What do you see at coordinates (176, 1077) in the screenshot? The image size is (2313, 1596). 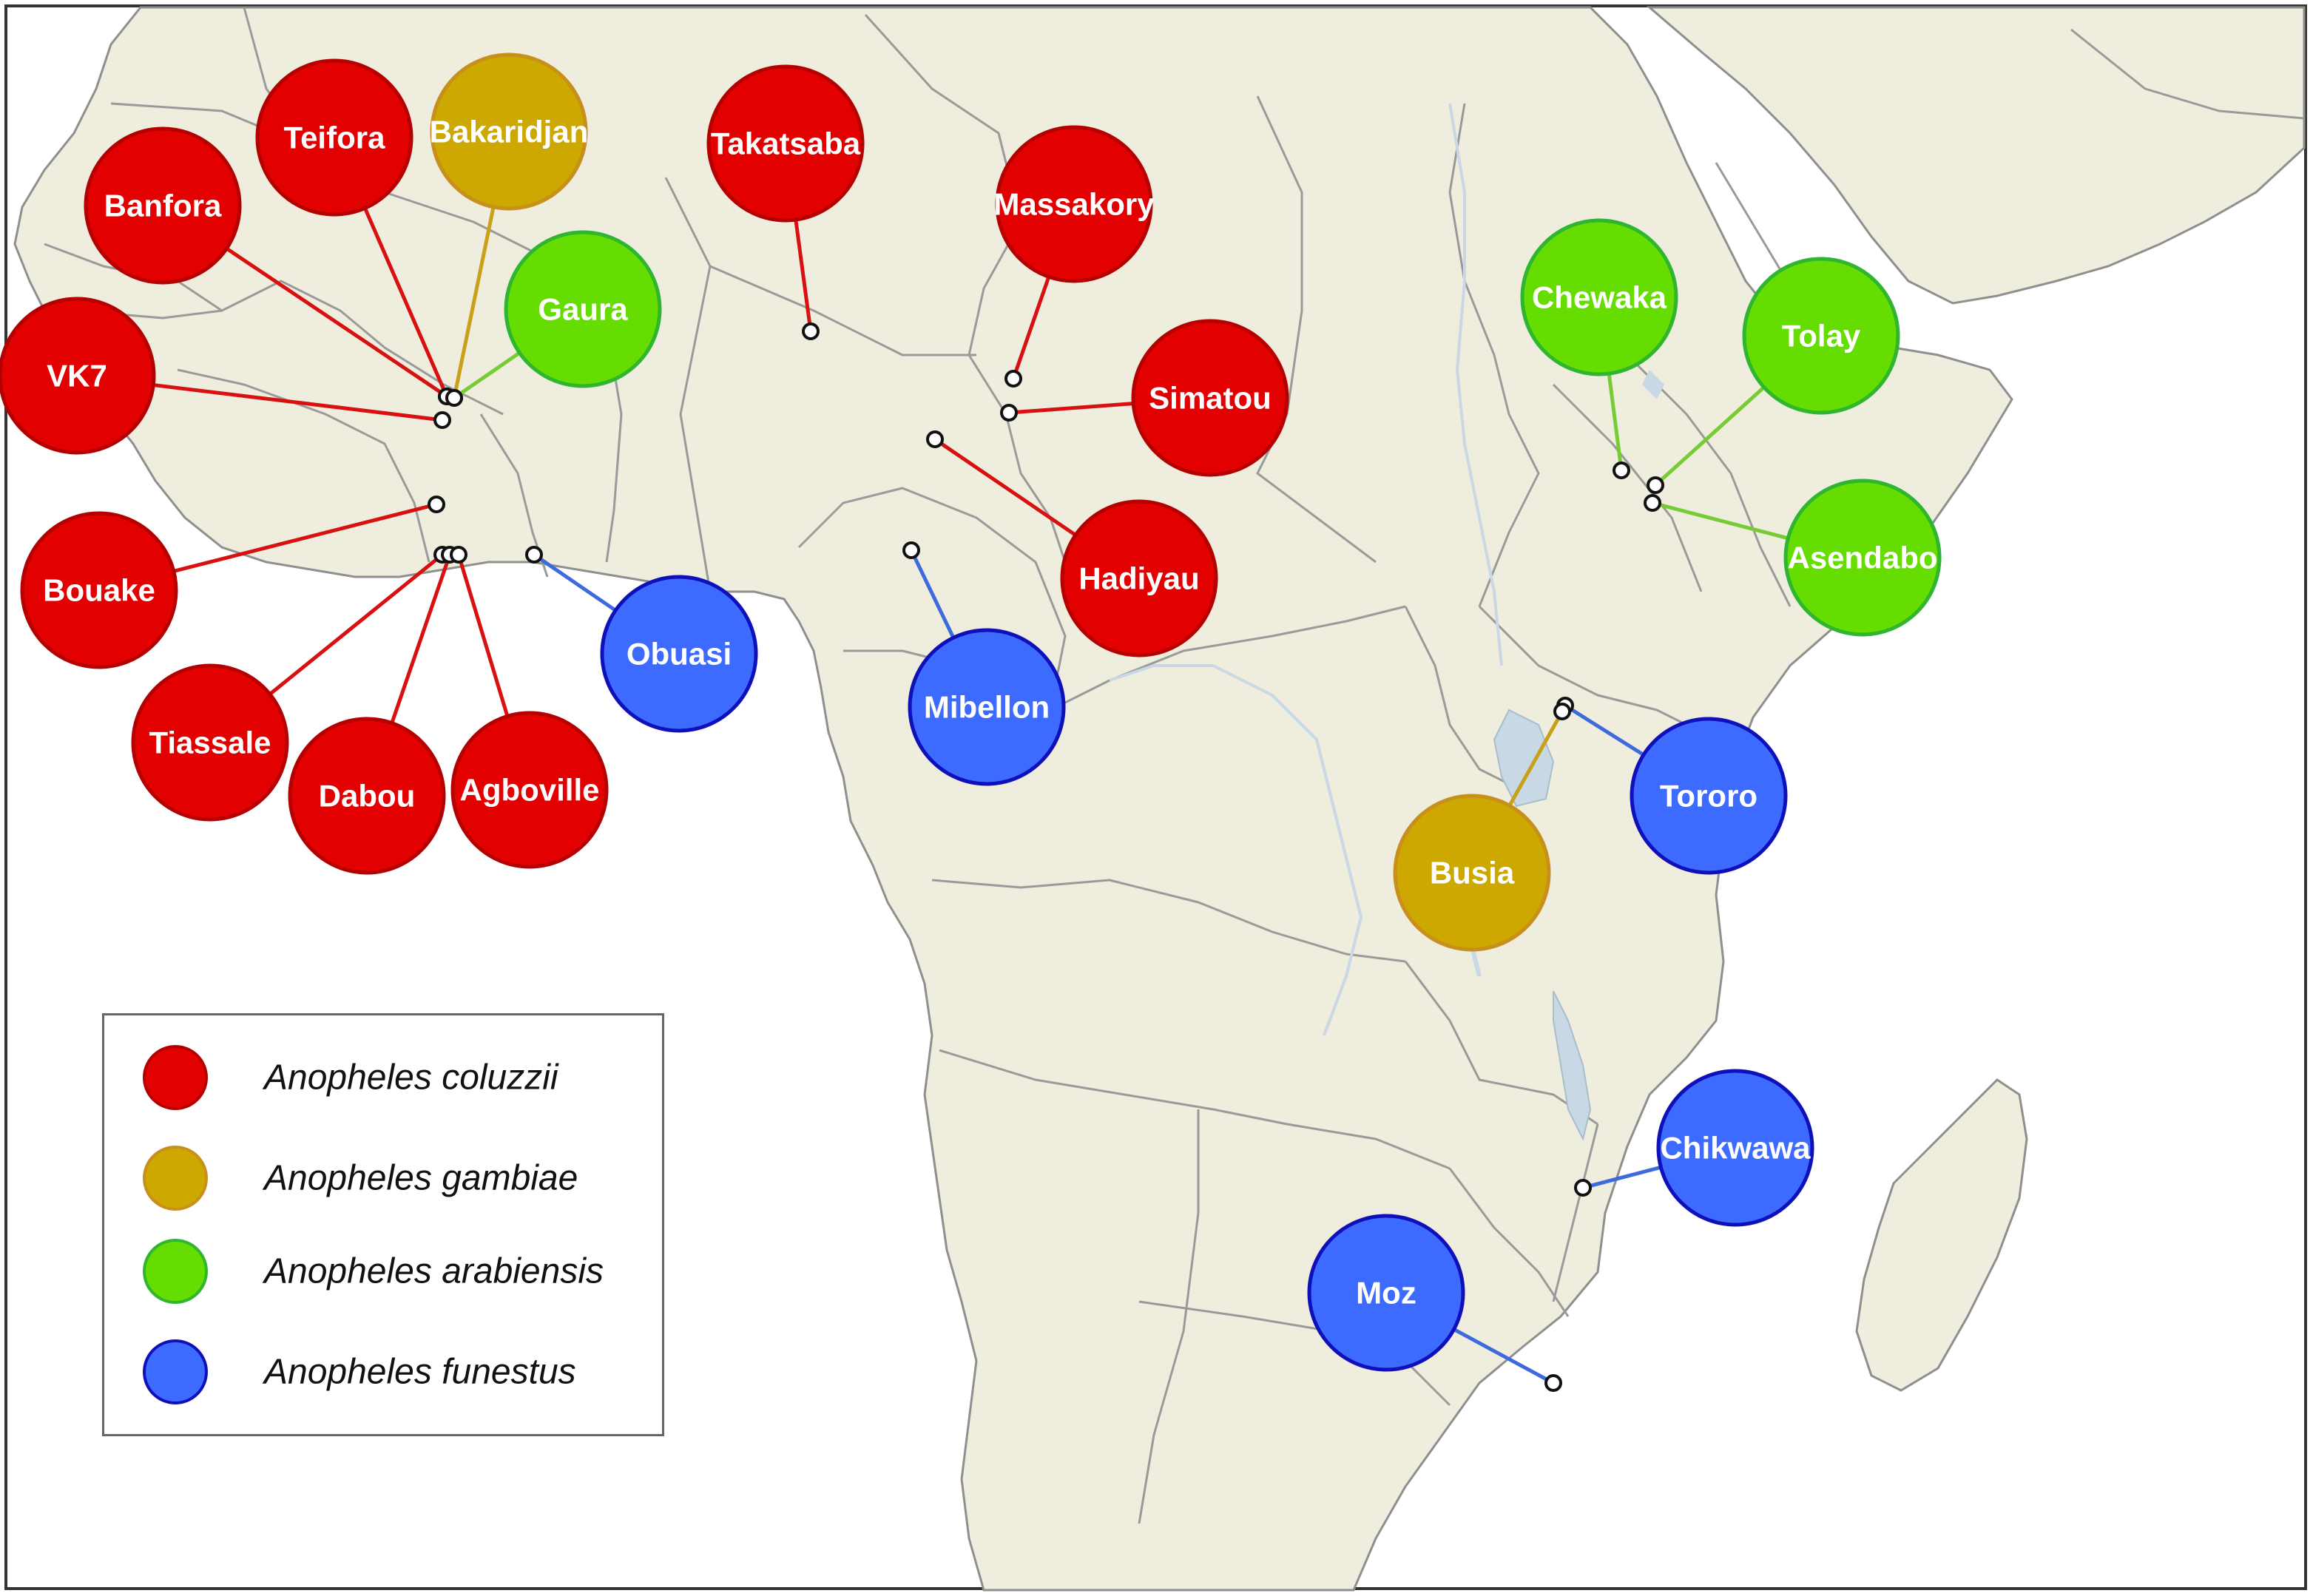 I see `legend-swatch-coluzzii` at bounding box center [176, 1077].